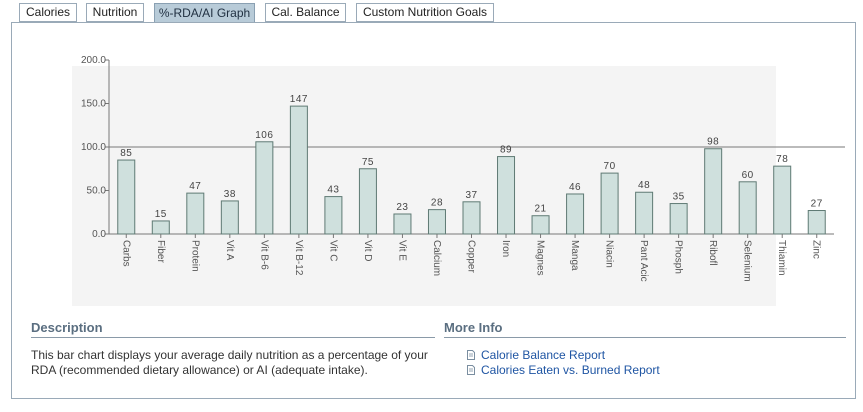  Describe the element at coordinates (161, 214) in the screenshot. I see `bar-value-label: 15` at that location.